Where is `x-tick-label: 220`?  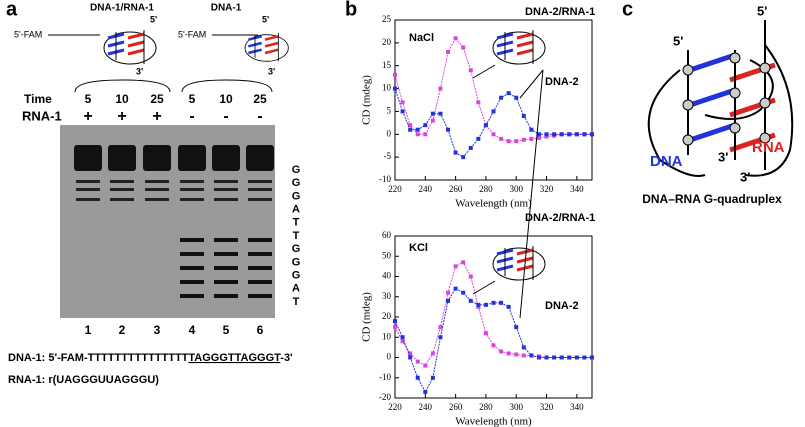
x-tick-label: 220 is located at coordinates (395, 189).